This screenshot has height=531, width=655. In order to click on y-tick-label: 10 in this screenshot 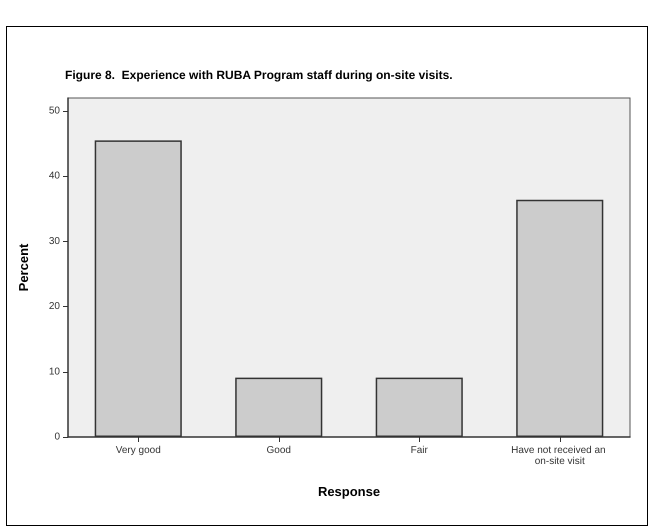, I will do `click(54, 372)`.